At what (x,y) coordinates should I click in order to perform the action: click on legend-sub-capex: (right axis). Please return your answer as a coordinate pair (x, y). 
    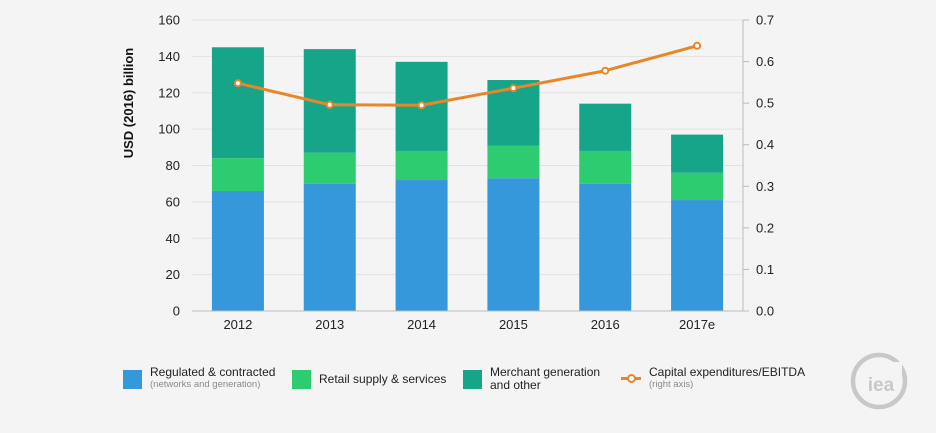
    Looking at the image, I should click on (671, 384).